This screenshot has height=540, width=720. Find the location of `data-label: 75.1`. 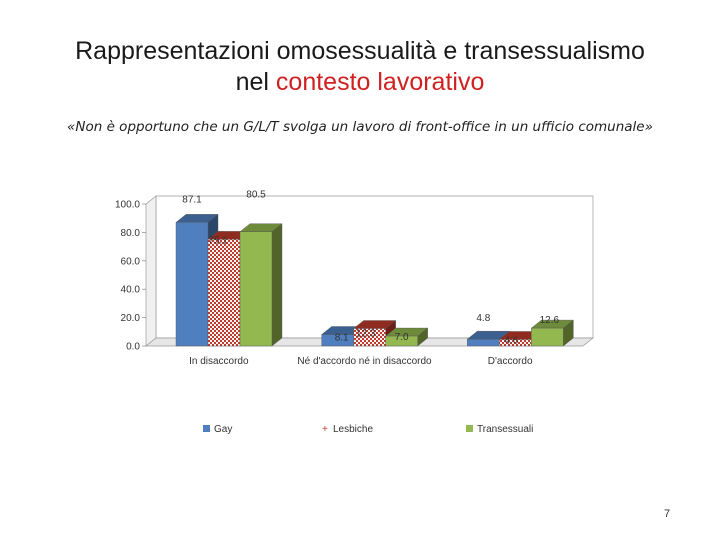

data-label: 75.1 is located at coordinates (218, 240).